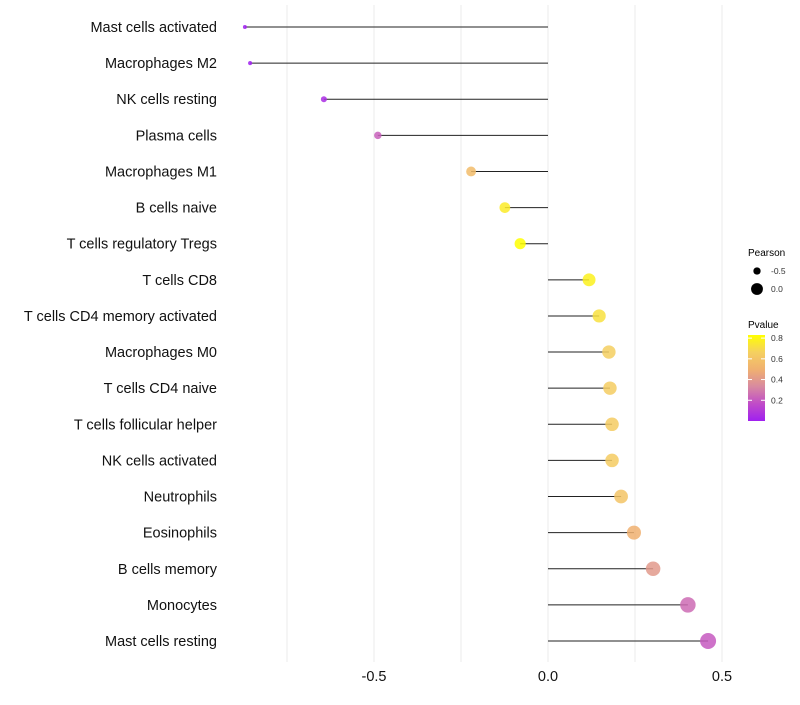  I want to click on y-tick-label: T cells CD4 naive, so click(160, 389).